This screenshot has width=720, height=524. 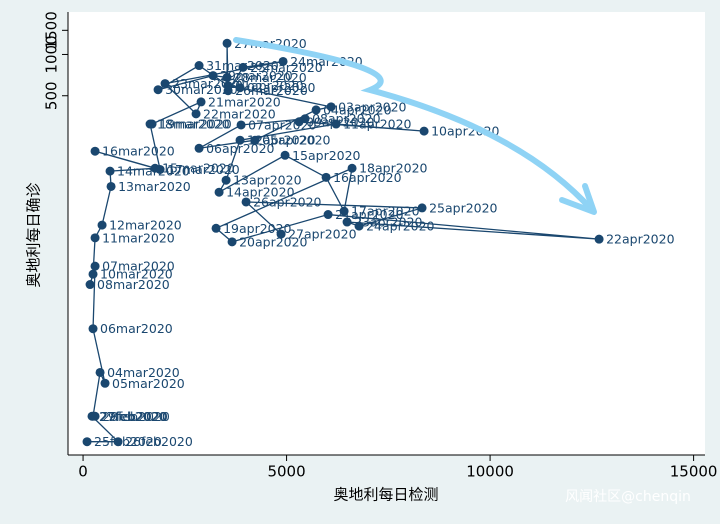 I want to click on arrow-head, so click(x=578, y=199).